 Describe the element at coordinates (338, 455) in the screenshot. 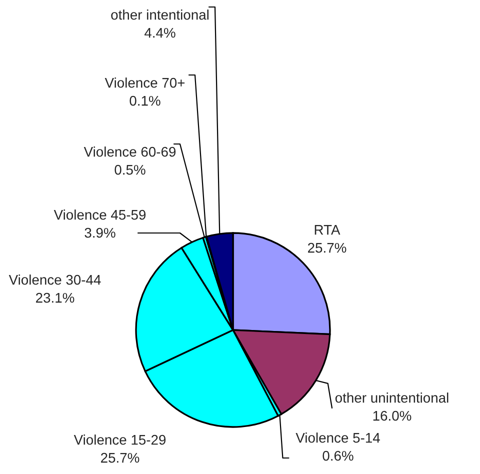

I see `data-label: 0.6%` at that location.